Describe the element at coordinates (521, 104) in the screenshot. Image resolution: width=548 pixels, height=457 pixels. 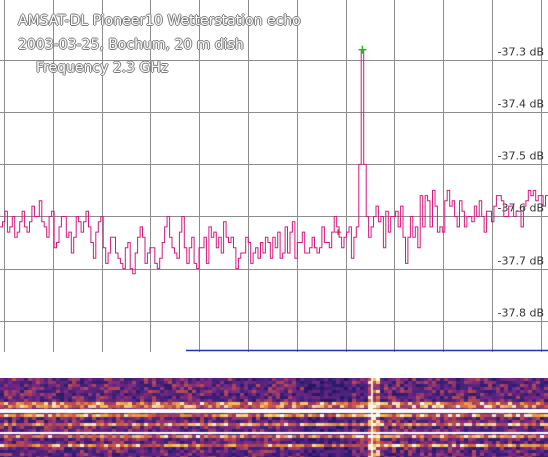
I see `y-tick-label: -37.4 dB` at that location.